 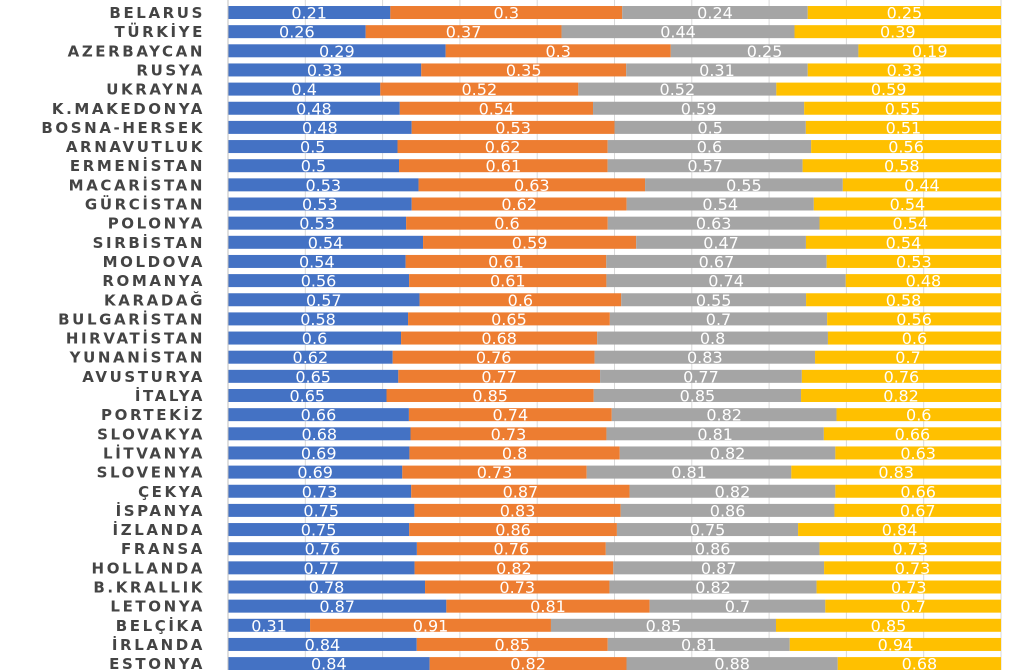 I want to click on category-label: İRLANDA, so click(x=158, y=644).